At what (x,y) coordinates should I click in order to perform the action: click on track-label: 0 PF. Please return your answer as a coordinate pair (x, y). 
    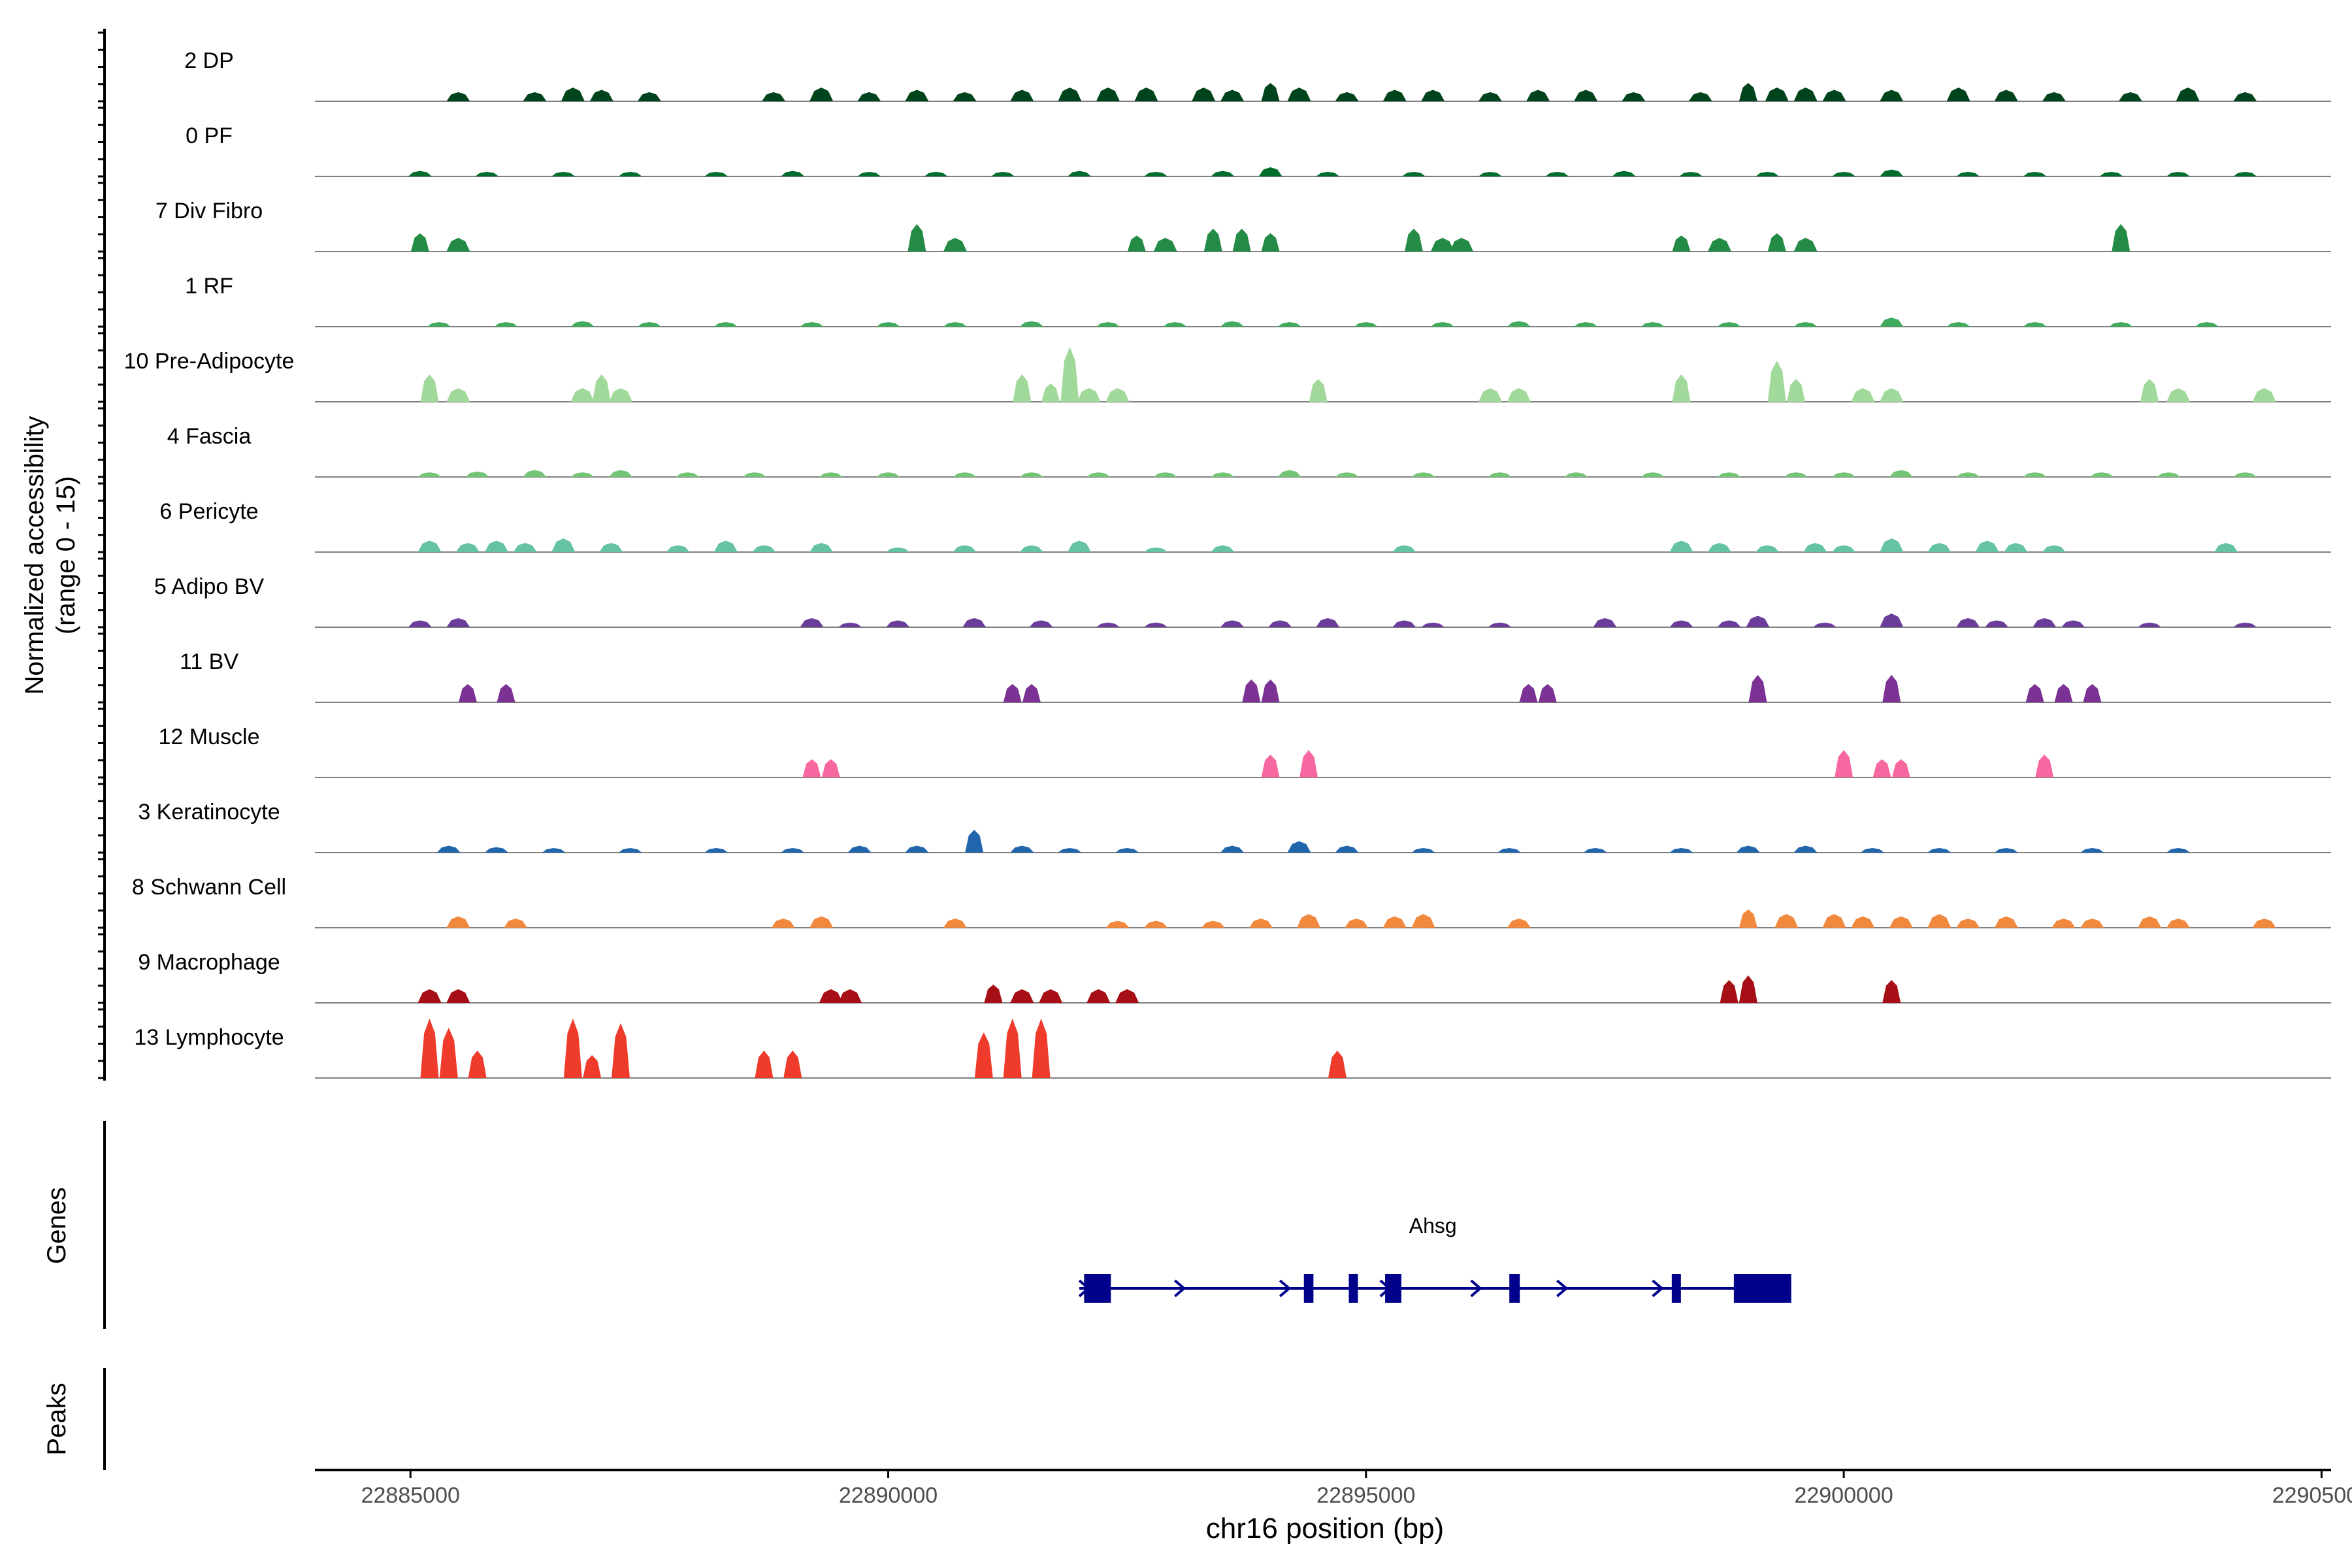
    Looking at the image, I should click on (209, 135).